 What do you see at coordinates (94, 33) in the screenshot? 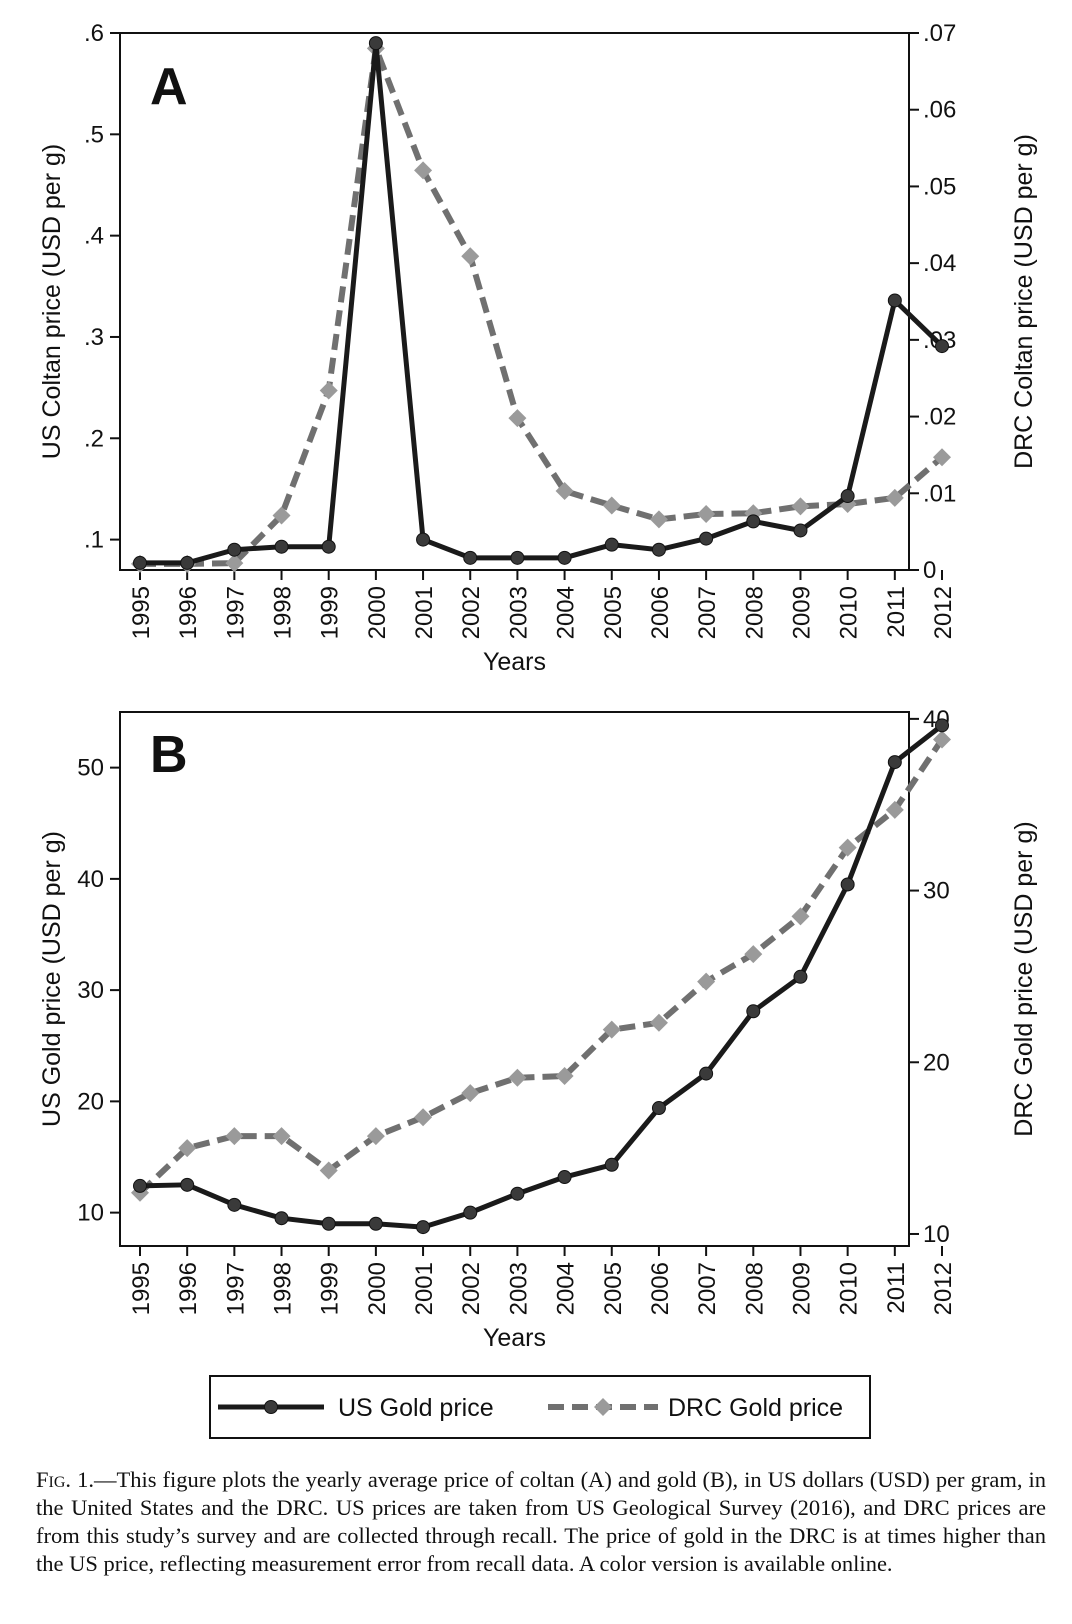
I see `left-y-tick-label: .6` at bounding box center [94, 33].